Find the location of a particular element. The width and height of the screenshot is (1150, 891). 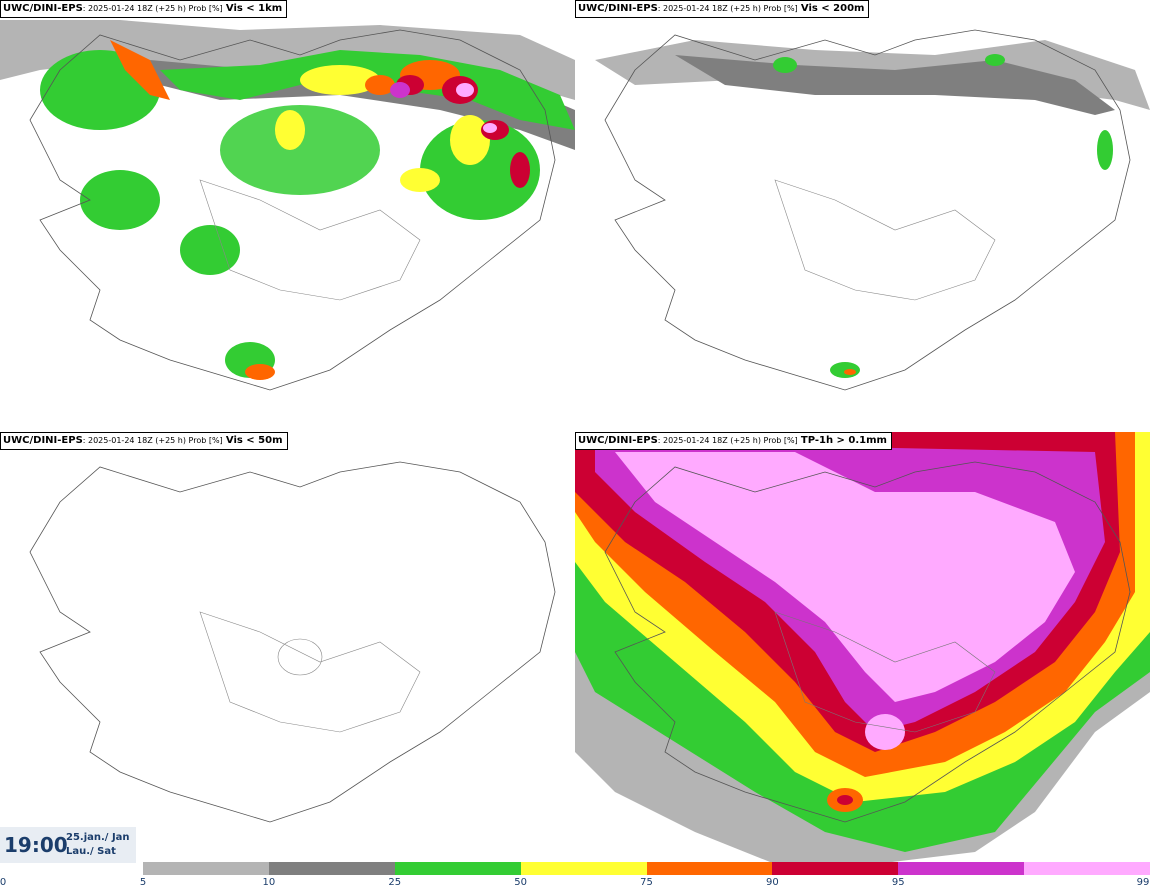

probability-color-legend is located at coordinates (646, 868).